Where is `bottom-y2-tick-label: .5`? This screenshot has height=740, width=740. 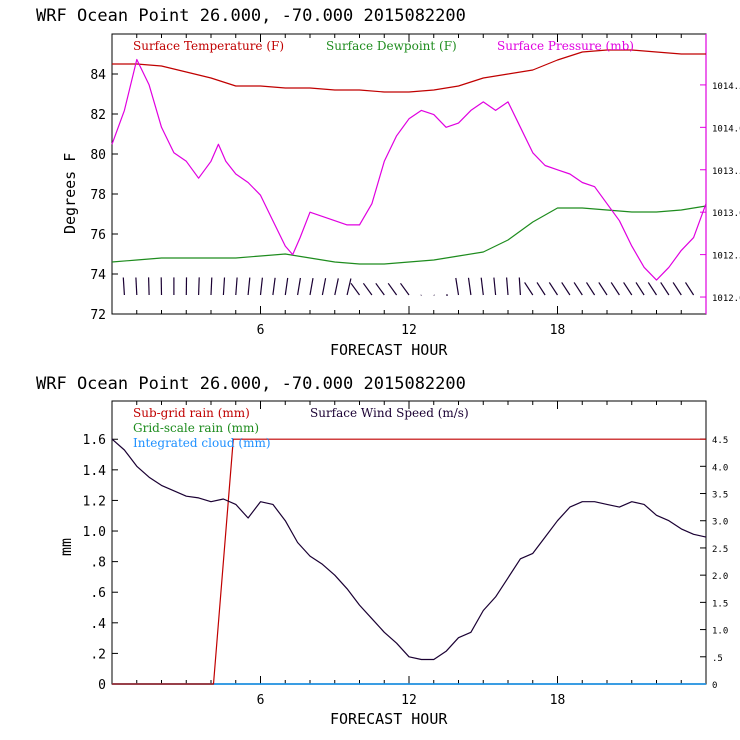 bottom-y2-tick-label: .5 is located at coordinates (717, 659).